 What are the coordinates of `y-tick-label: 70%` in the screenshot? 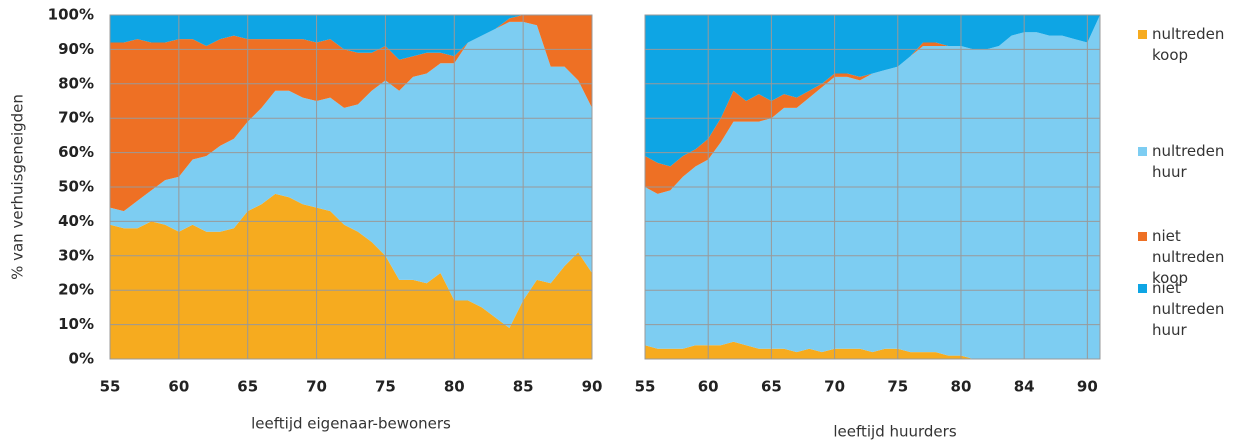 It's located at (76, 118).